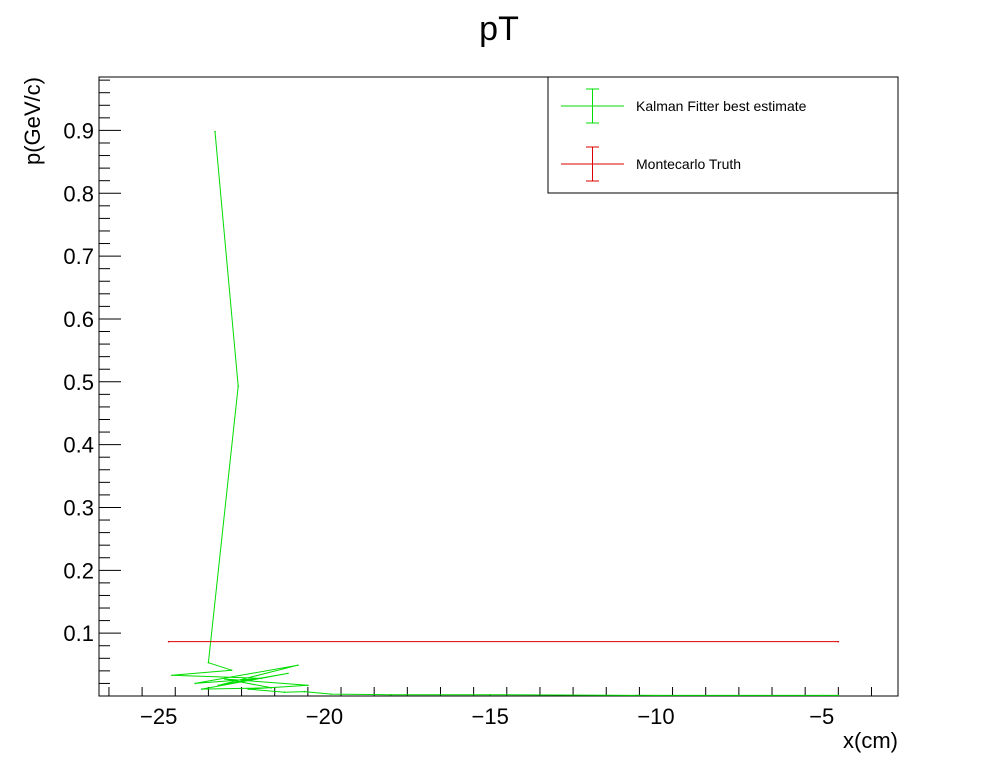  What do you see at coordinates (78, 256) in the screenshot?
I see `y-tick-label: 0.7` at bounding box center [78, 256].